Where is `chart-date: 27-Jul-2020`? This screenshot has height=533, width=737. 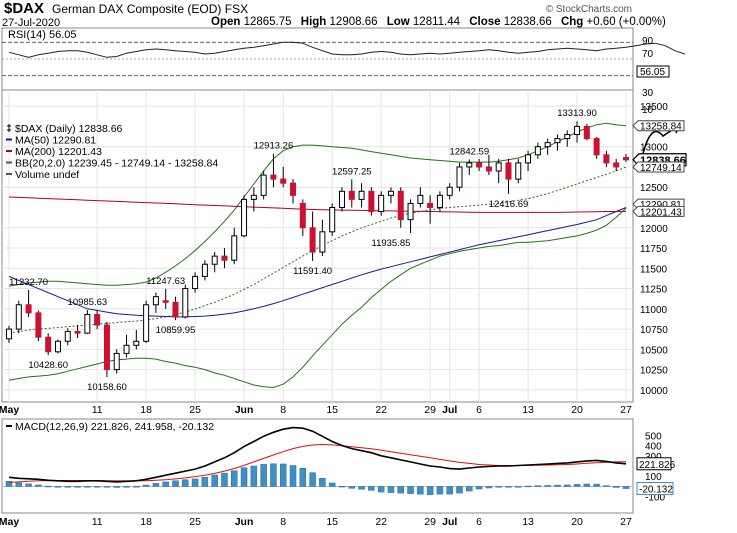 chart-date: 27-Jul-2020 is located at coordinates (31, 23).